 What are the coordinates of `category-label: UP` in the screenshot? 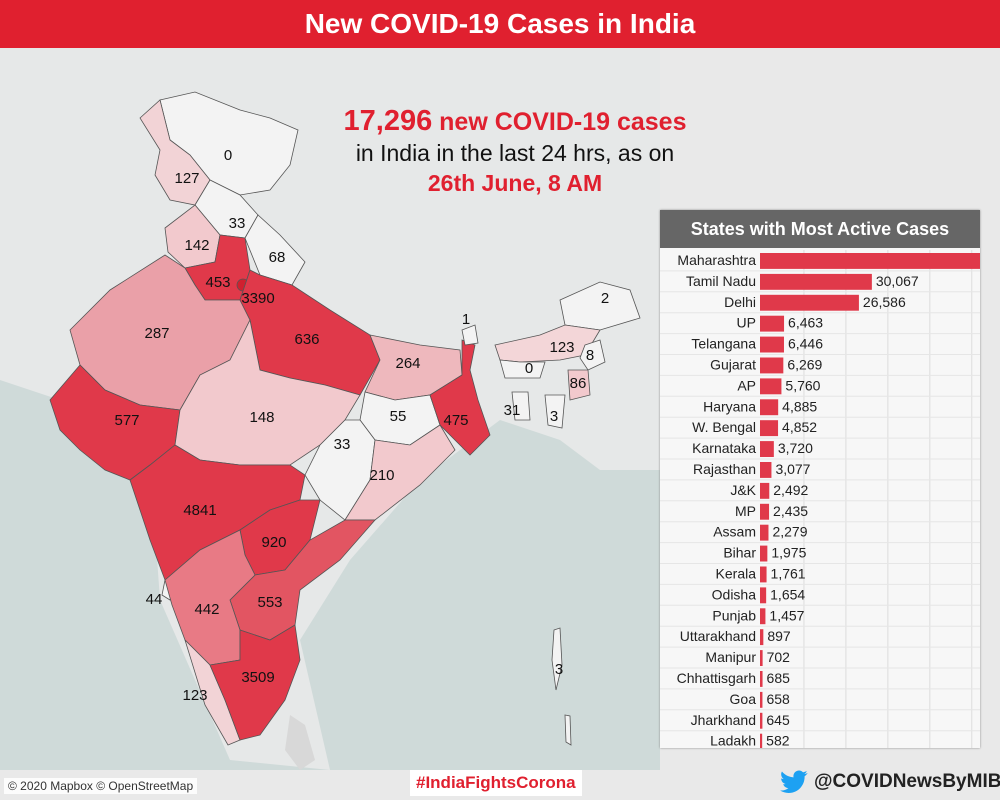 It's located at (746, 323).